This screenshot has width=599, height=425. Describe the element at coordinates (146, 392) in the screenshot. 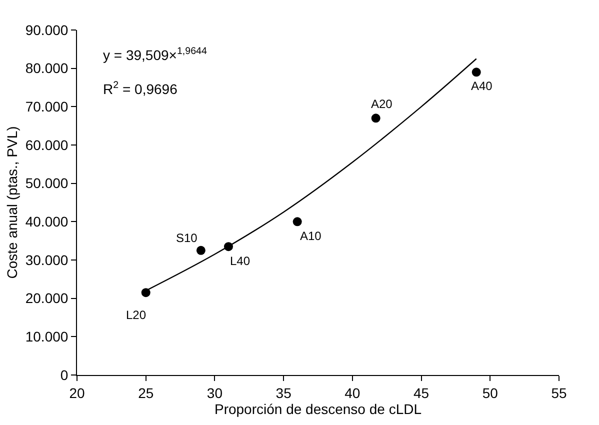

I see `x-tick-label: 25` at that location.